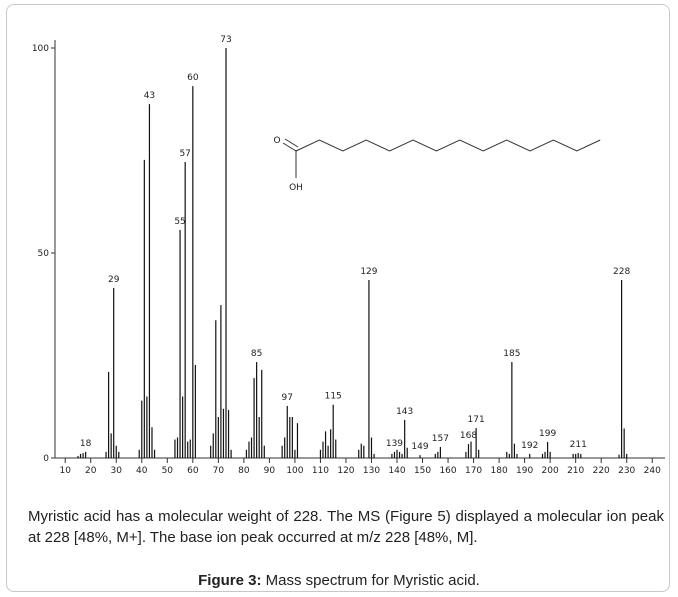  I want to click on structure-bonds, so click(448, 145).